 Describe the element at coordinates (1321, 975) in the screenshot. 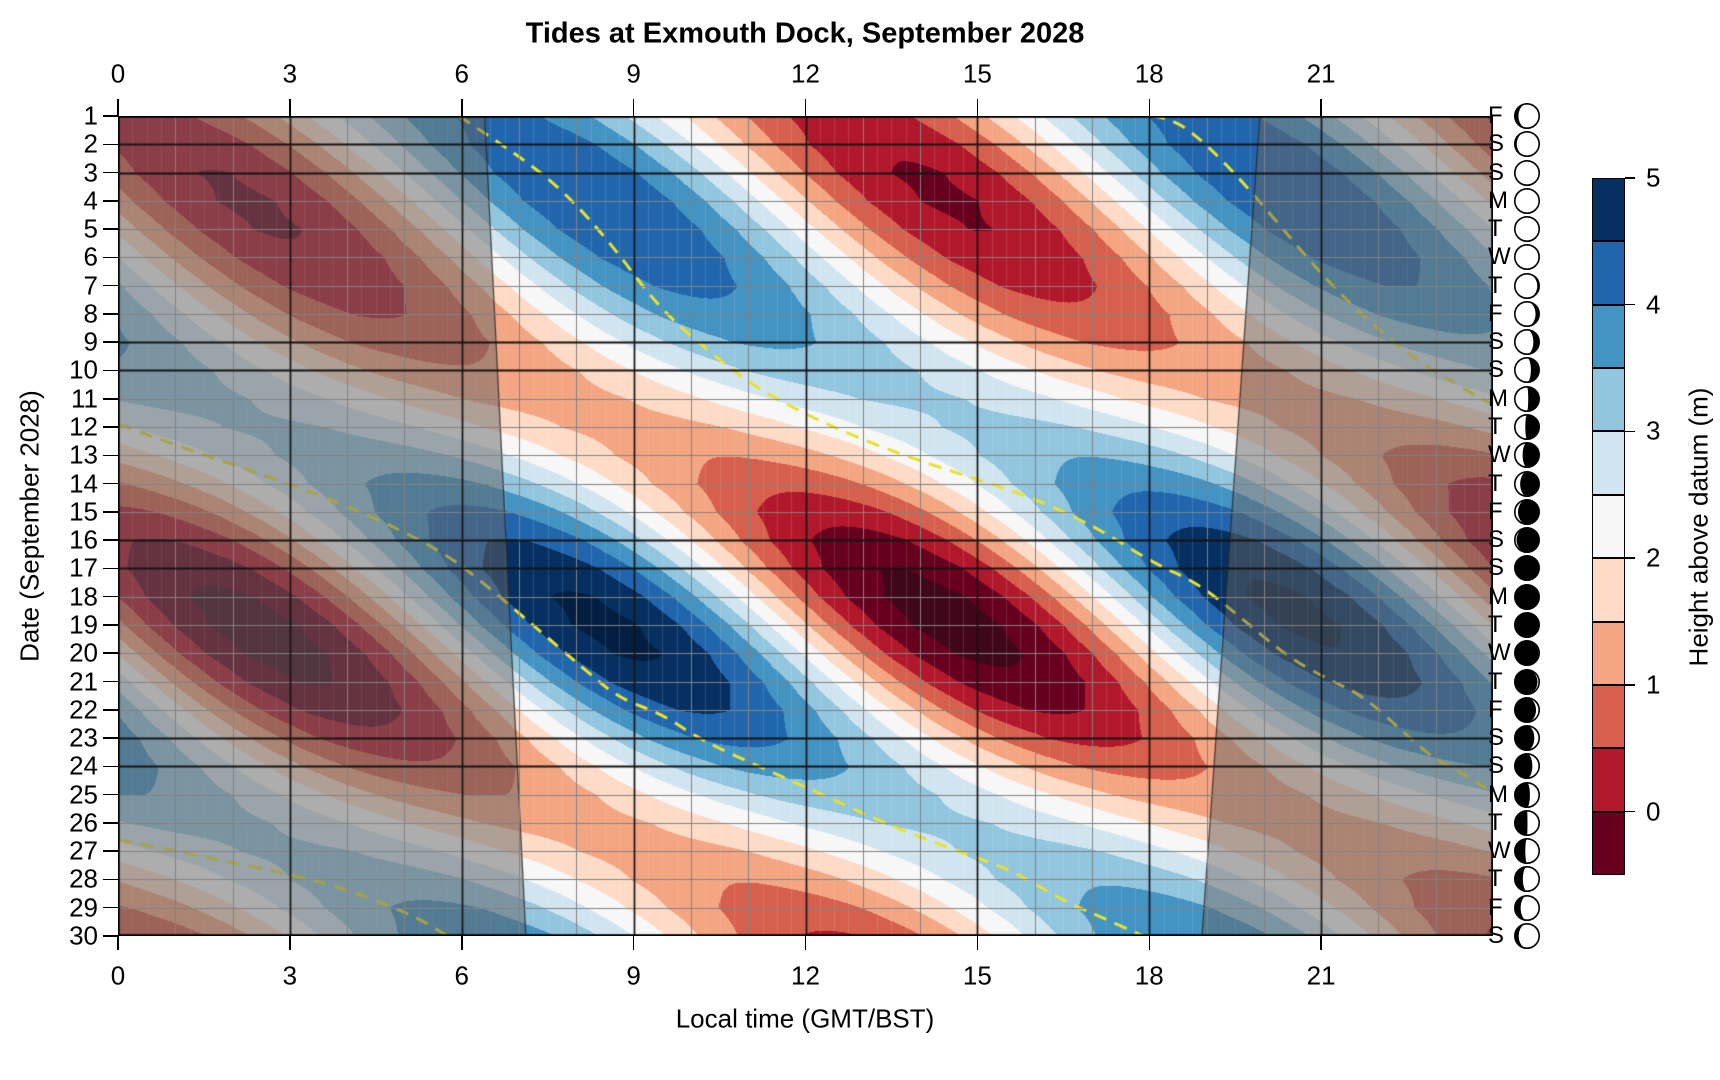

I see `x-tick-label-bottom: 21` at that location.